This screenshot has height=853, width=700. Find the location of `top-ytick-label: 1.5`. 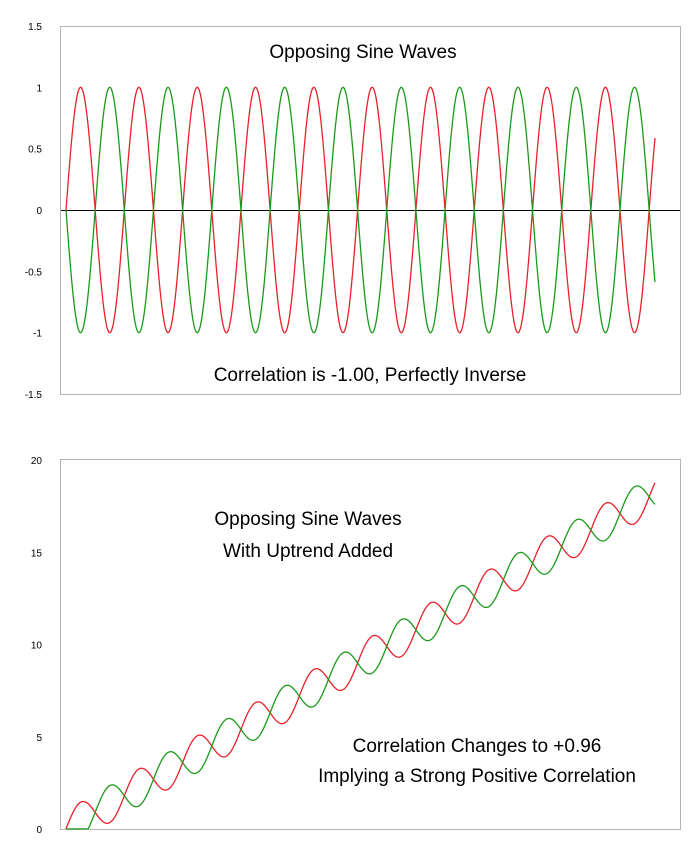

top-ytick-label: 1.5 is located at coordinates (35, 27).